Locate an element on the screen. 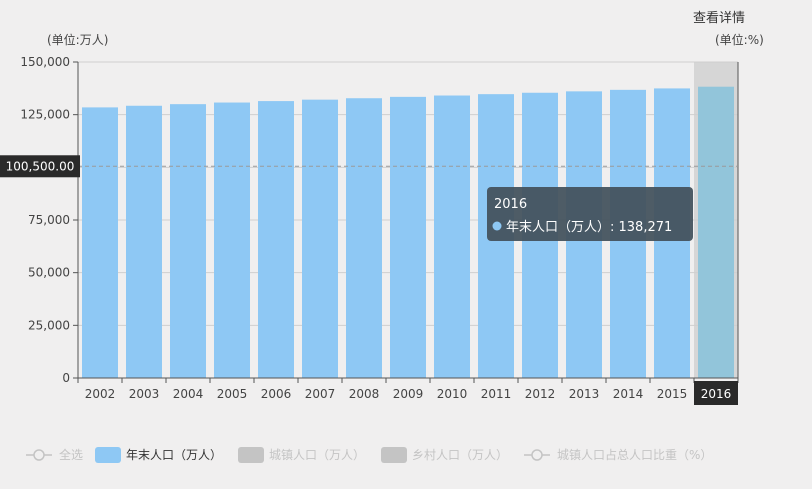  tooltip-series-text: 年末人口（万人）: 138,271 is located at coordinates (589, 227).